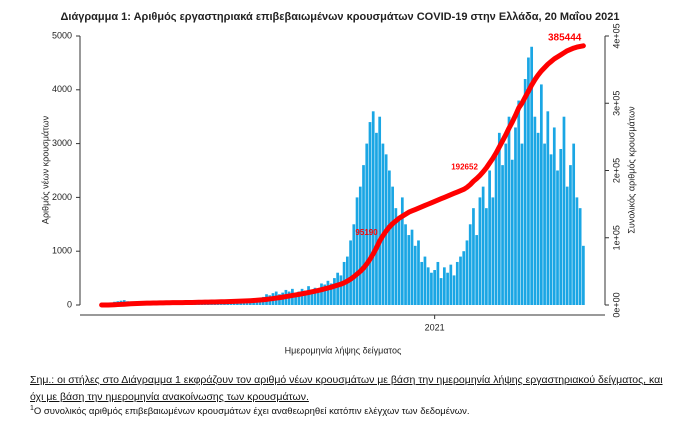 This screenshot has width=687, height=423. What do you see at coordinates (464, 167) in the screenshot?
I see `data-label: 192652` at bounding box center [464, 167].